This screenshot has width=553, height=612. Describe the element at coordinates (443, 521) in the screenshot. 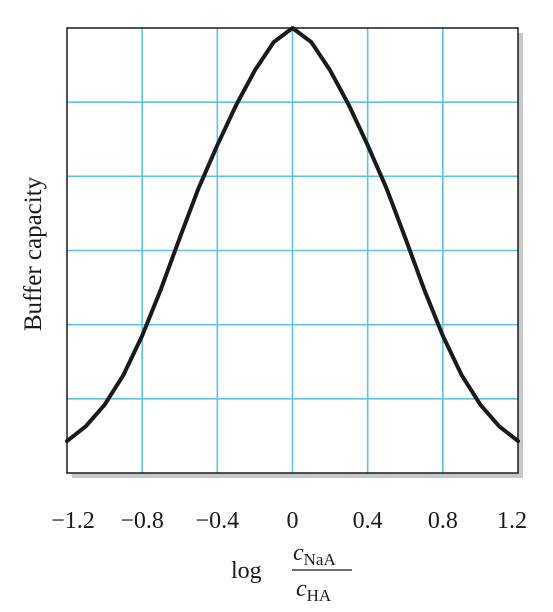

I see `x-tick-label: 0.8` at that location.